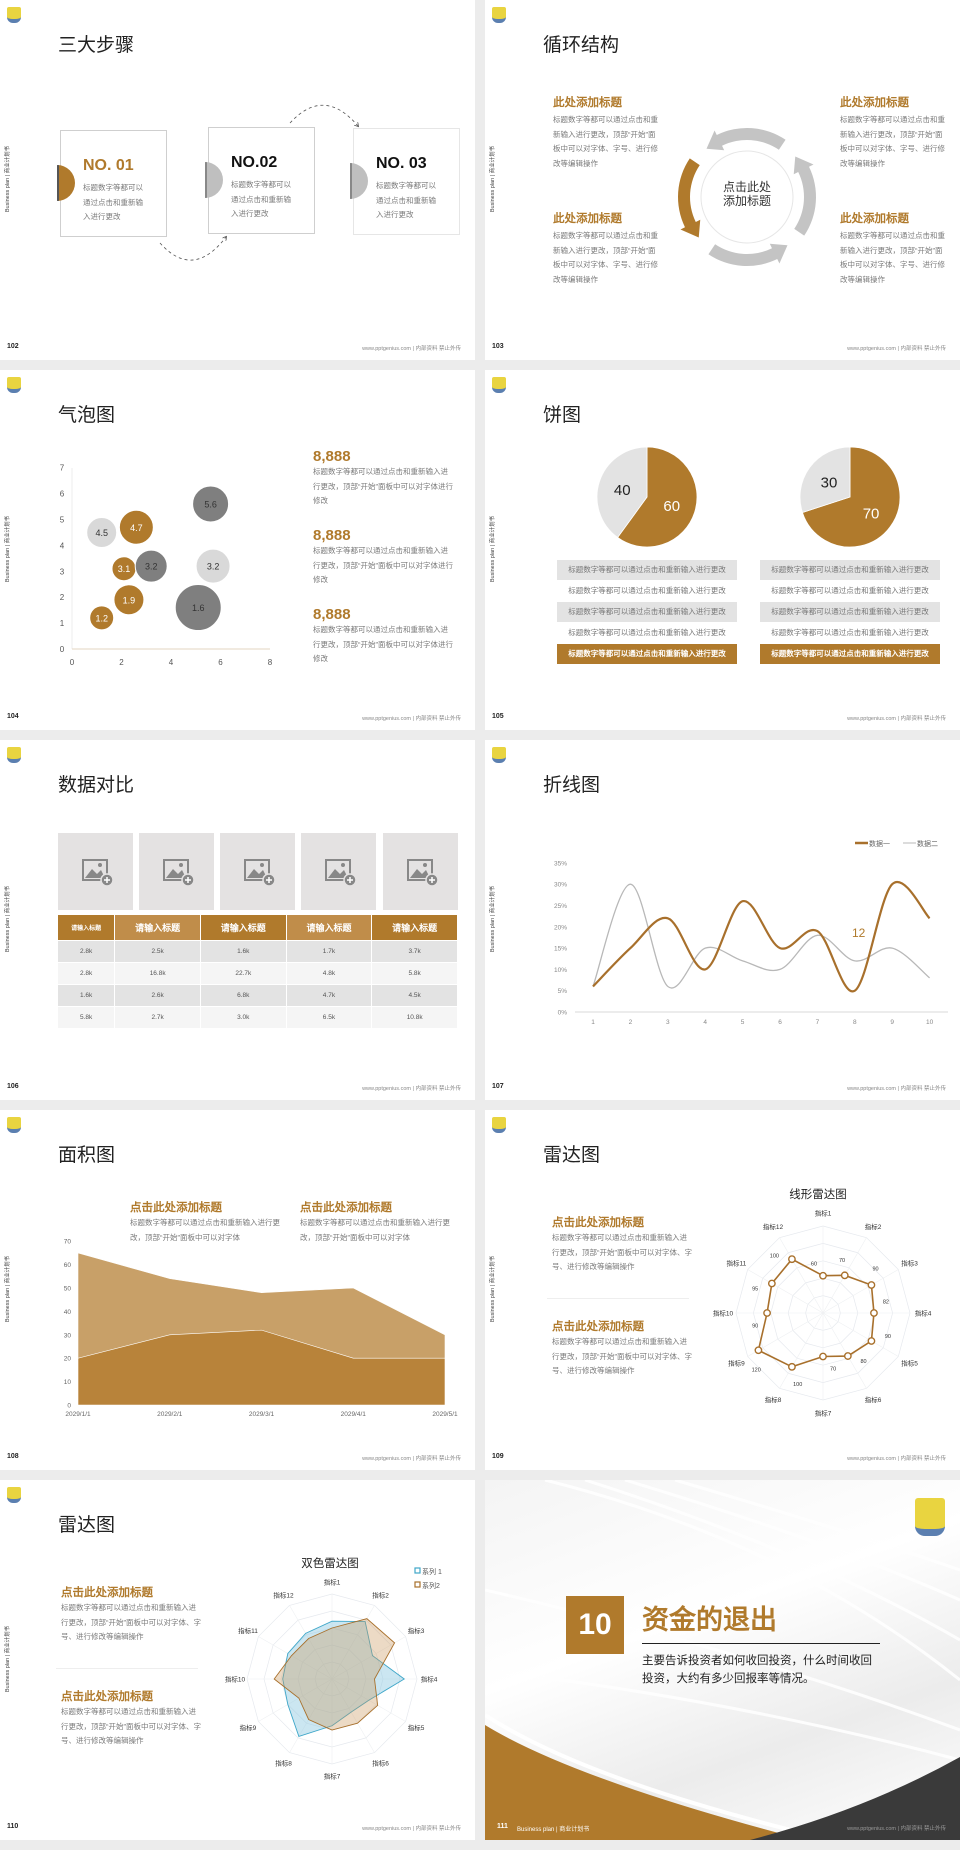 Image resolution: width=960 pixels, height=1850 pixels. I want to click on divider, so click(618, 1298).